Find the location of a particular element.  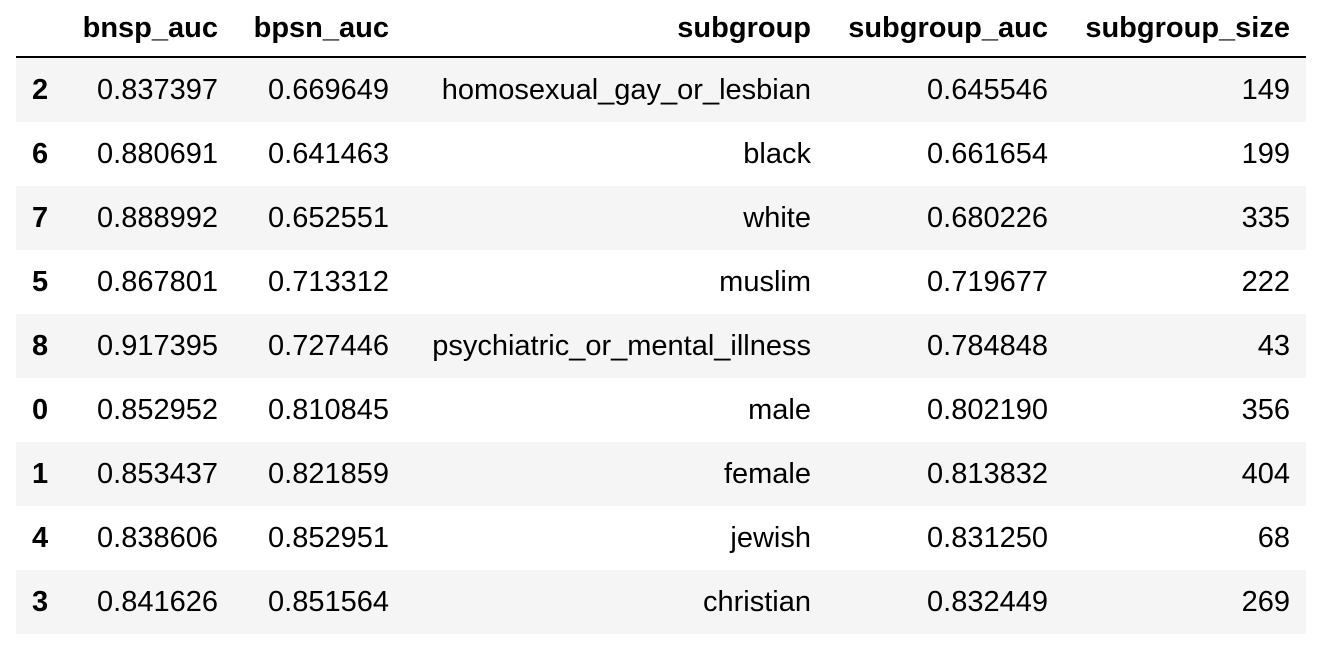

cell-bpsn-auc: 0.713312 is located at coordinates (328, 281).